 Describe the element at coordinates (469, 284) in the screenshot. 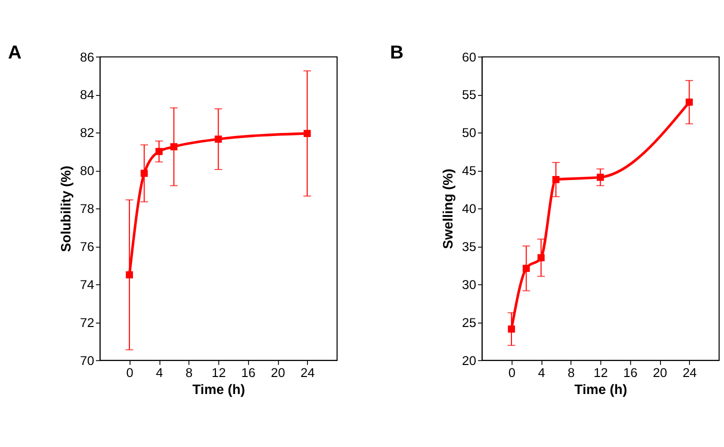

I see `y-tick-label: 30` at that location.